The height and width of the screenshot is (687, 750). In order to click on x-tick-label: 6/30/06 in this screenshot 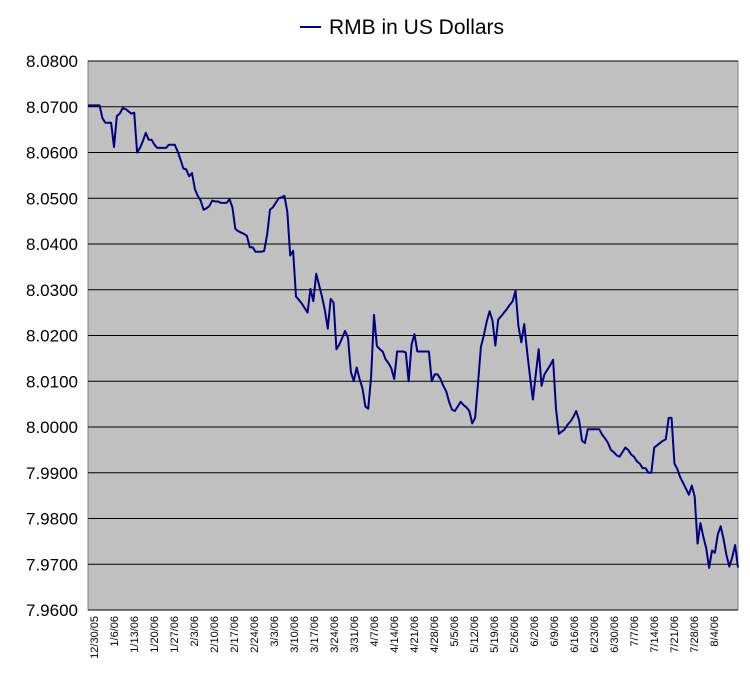, I will do `click(615, 634)`.